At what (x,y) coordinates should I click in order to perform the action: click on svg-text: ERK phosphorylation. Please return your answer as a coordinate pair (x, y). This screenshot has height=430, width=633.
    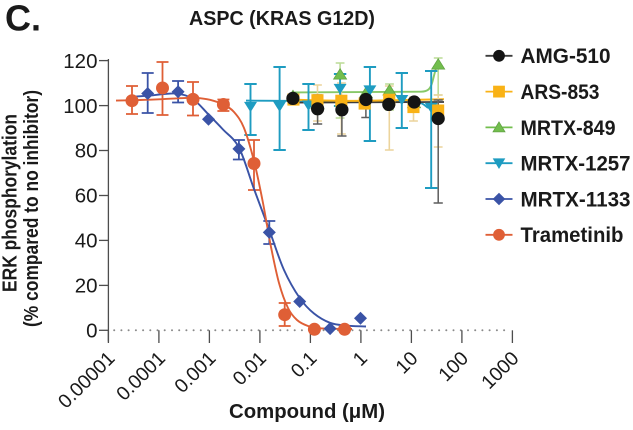
    Looking at the image, I should click on (11, 203).